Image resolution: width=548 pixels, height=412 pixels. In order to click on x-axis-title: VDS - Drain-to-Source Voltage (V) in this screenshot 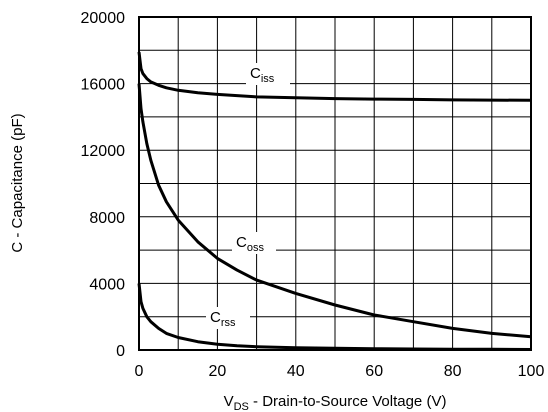, I will do `click(335, 402)`.